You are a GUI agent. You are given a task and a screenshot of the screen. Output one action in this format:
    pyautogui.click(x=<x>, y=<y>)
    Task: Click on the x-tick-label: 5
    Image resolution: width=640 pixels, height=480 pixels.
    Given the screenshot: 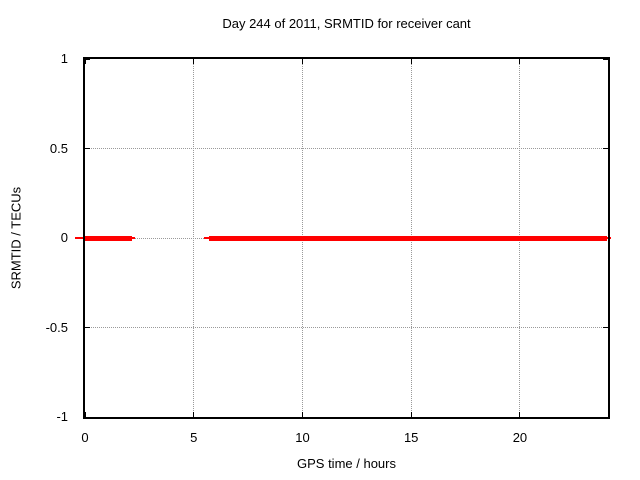 What is the action you would take?
    pyautogui.click(x=194, y=437)
    